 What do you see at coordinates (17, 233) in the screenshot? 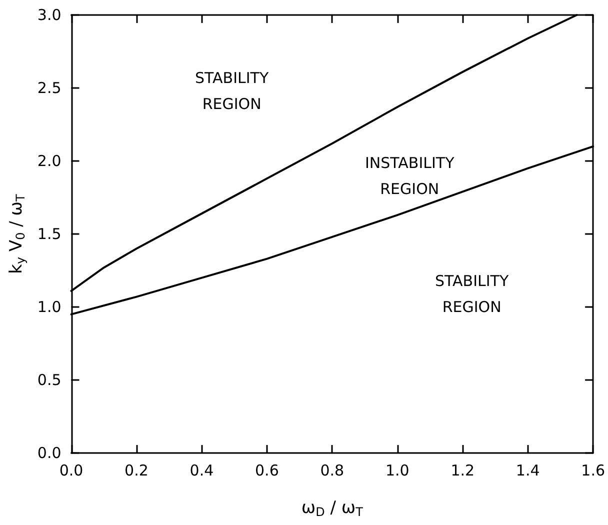
I see `y-axis-title: ky V0 / ωT` at bounding box center [17, 233].